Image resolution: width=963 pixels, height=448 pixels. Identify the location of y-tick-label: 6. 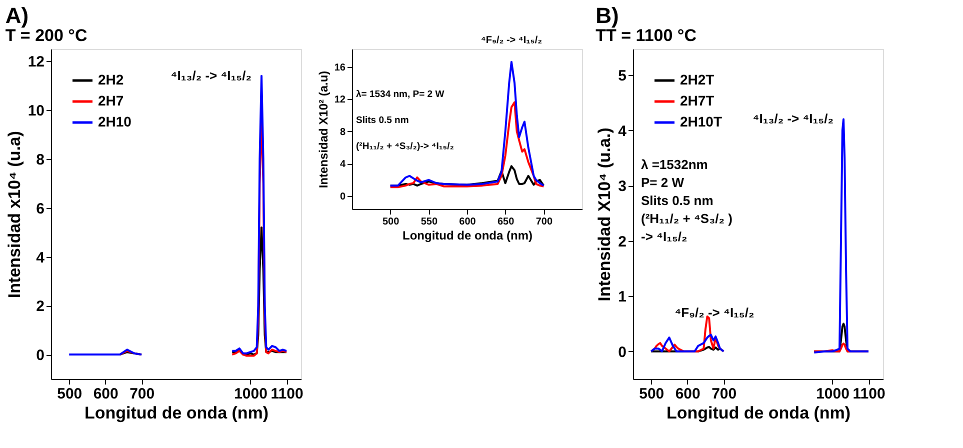
(40, 209).